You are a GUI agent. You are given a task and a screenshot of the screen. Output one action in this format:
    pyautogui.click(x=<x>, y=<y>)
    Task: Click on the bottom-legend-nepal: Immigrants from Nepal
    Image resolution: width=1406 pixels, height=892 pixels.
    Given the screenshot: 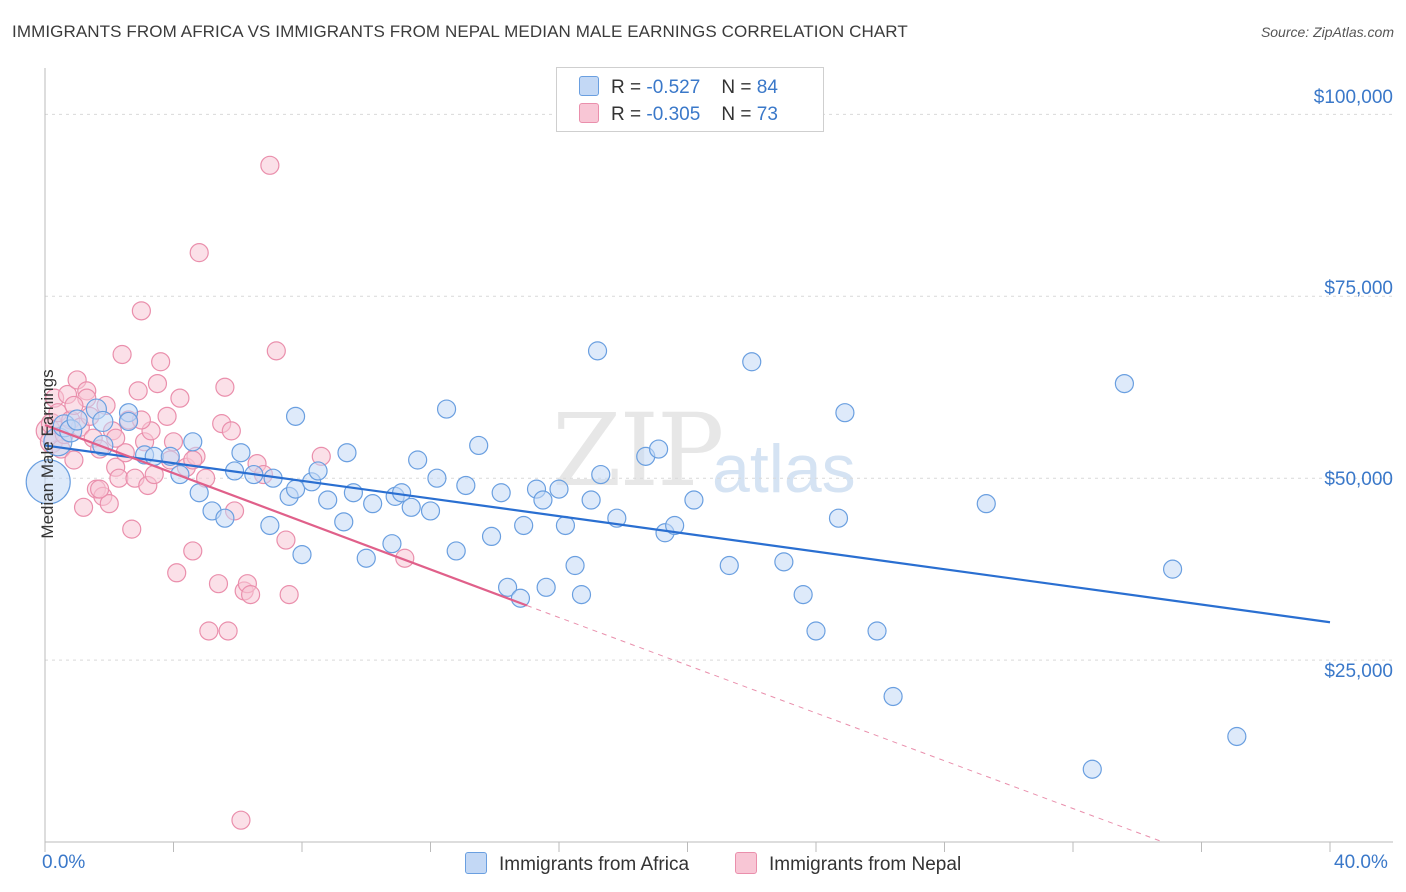 What is the action you would take?
    pyautogui.click(x=848, y=864)
    